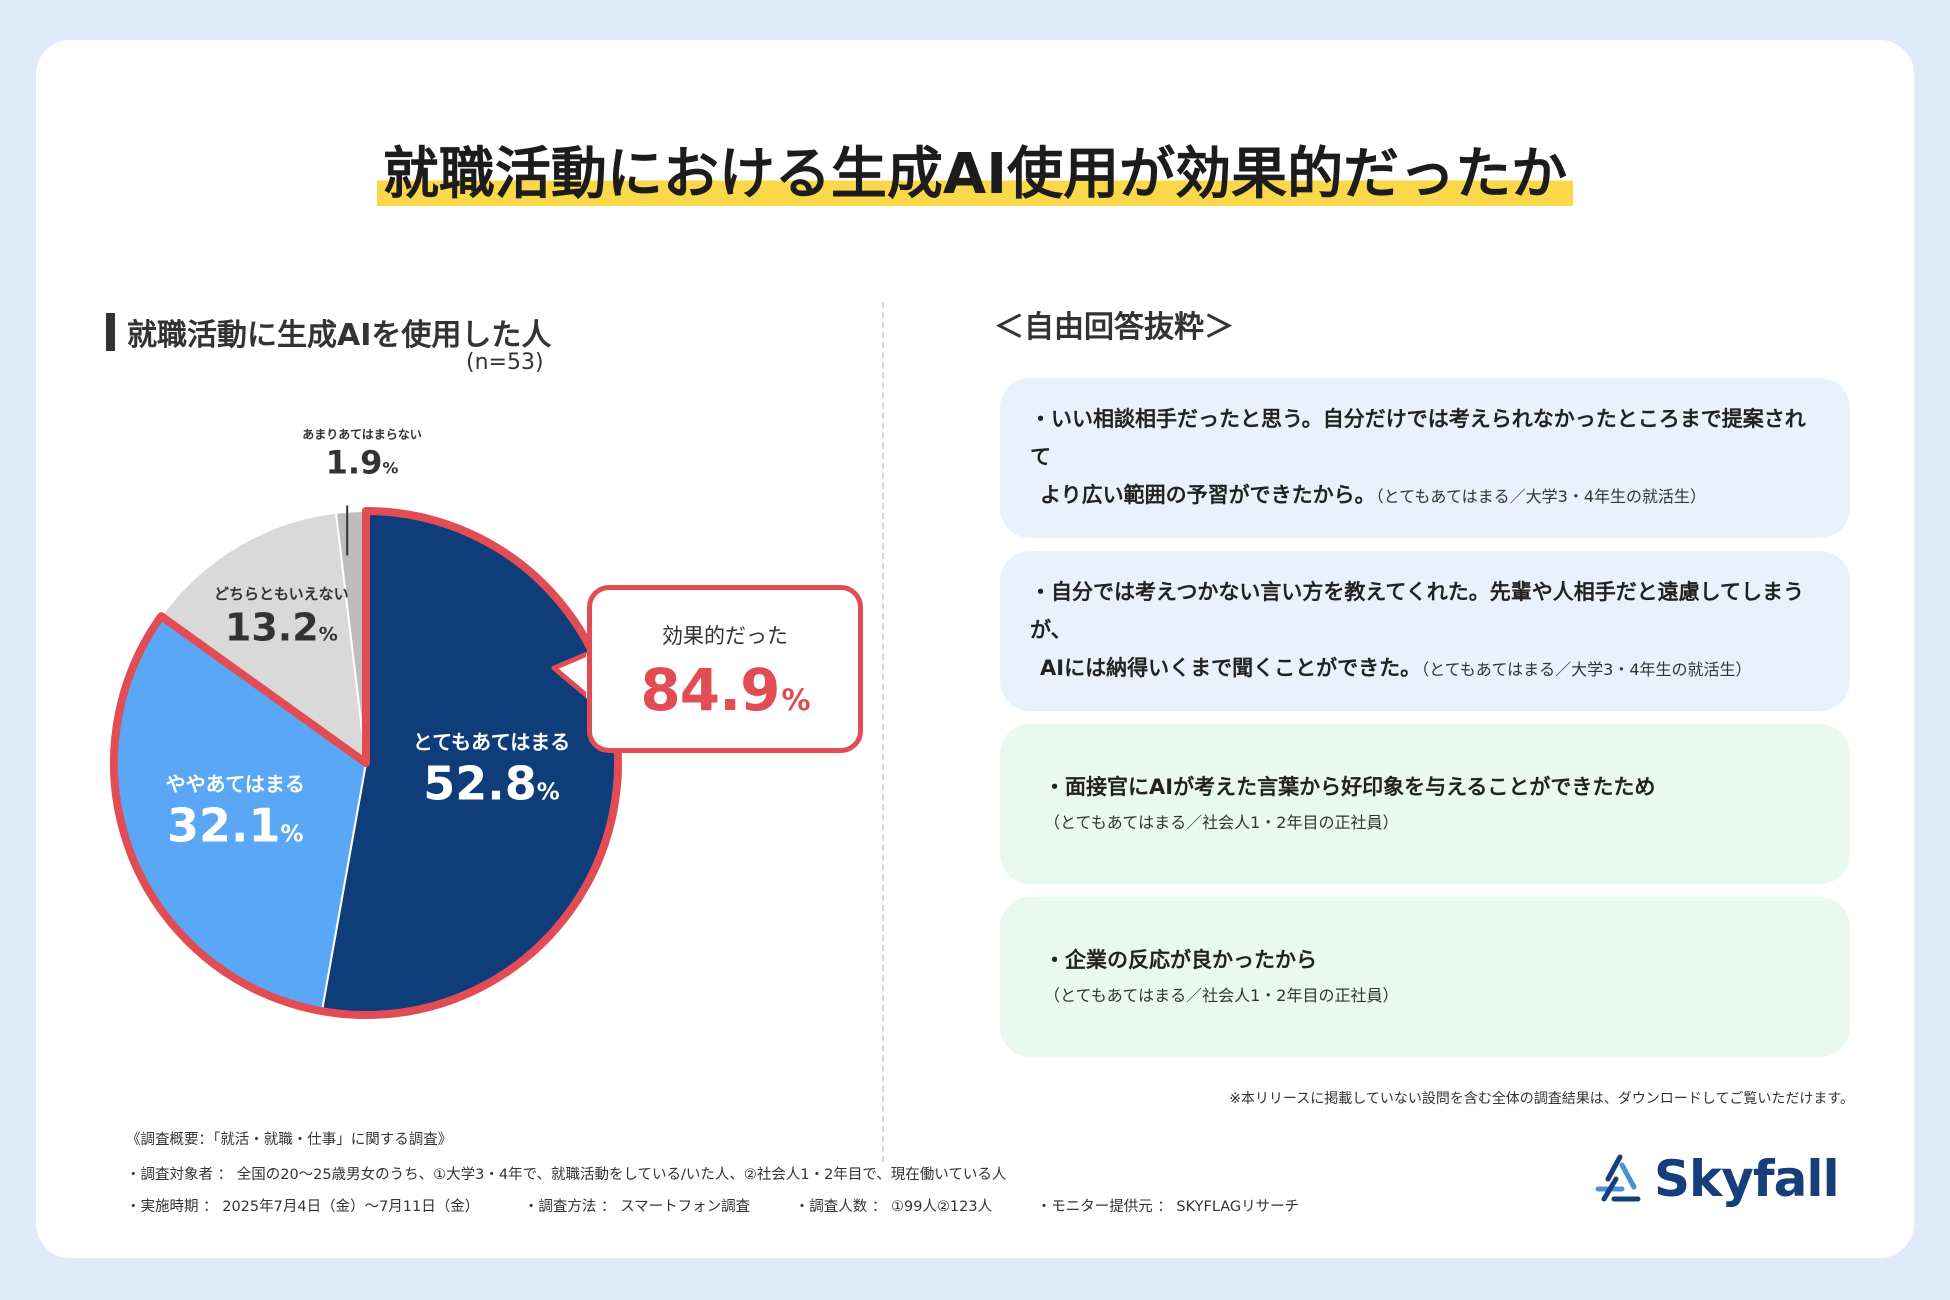  What do you see at coordinates (235, 825) in the screenshot?
I see `slice-value: 32.1%` at bounding box center [235, 825].